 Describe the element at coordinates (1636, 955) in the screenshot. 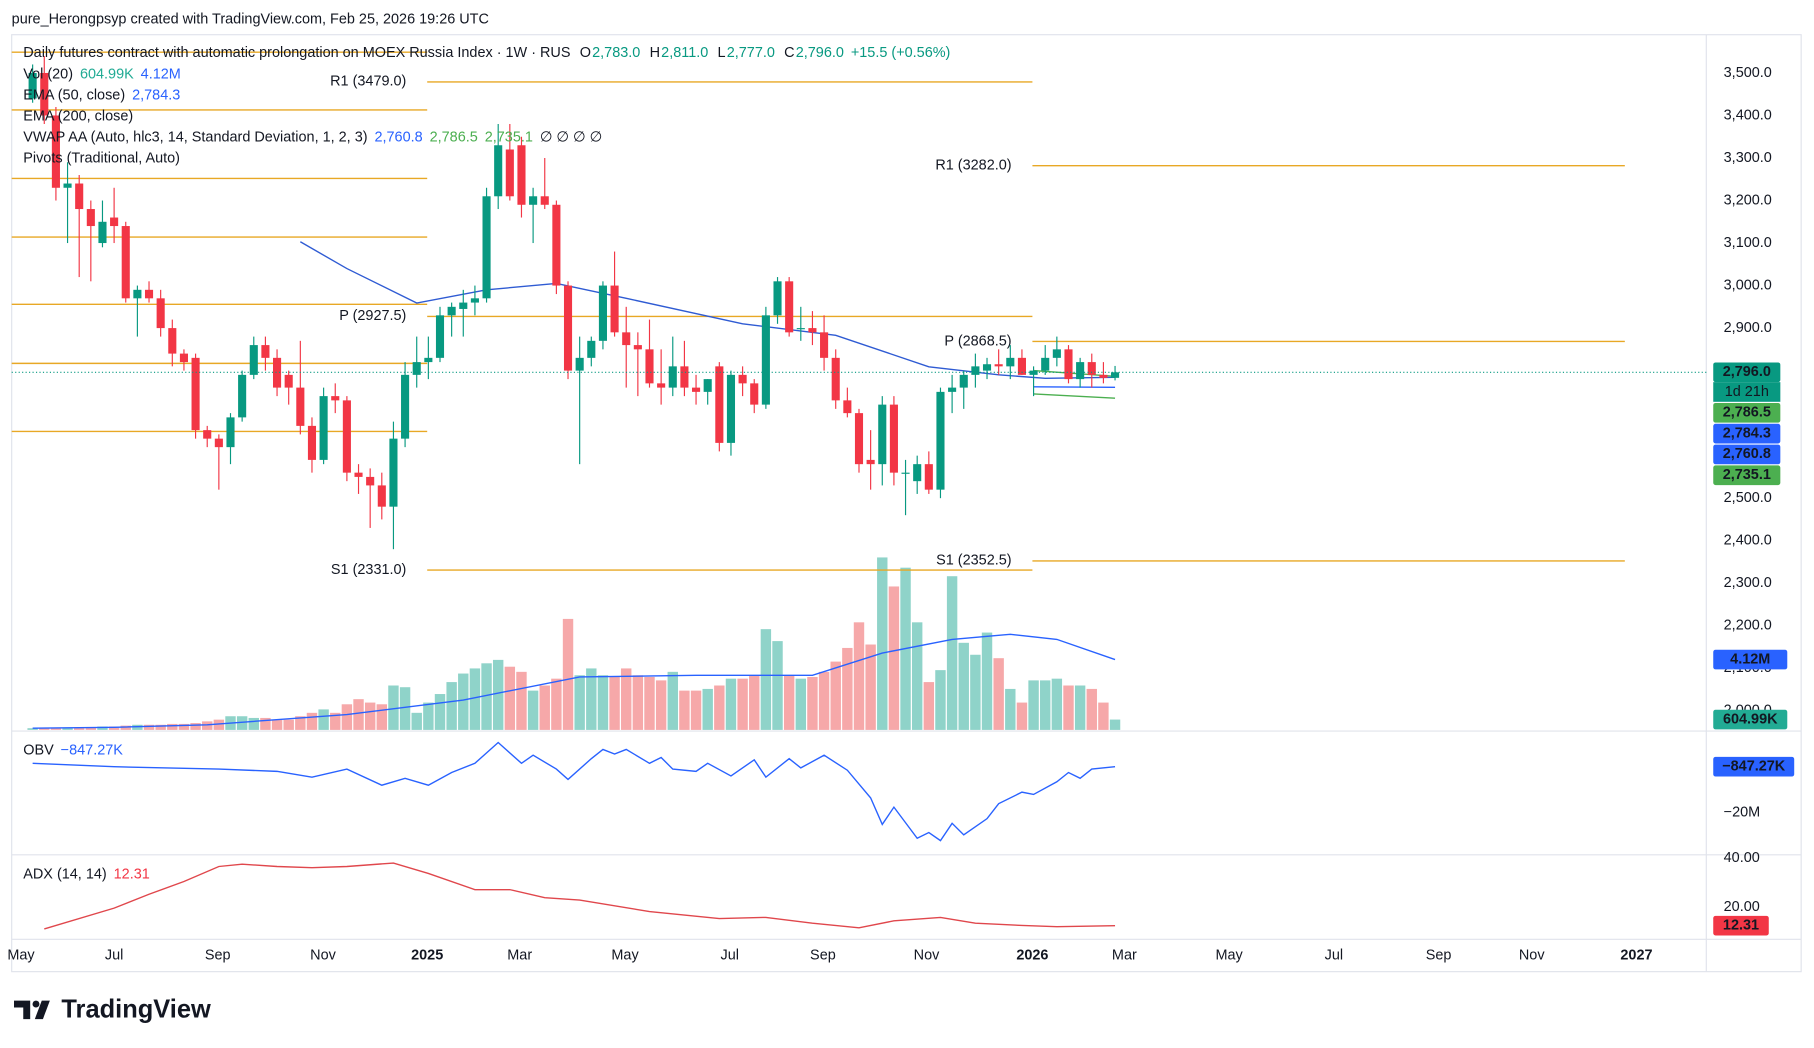

I see `x-tick-label: 2027` at that location.